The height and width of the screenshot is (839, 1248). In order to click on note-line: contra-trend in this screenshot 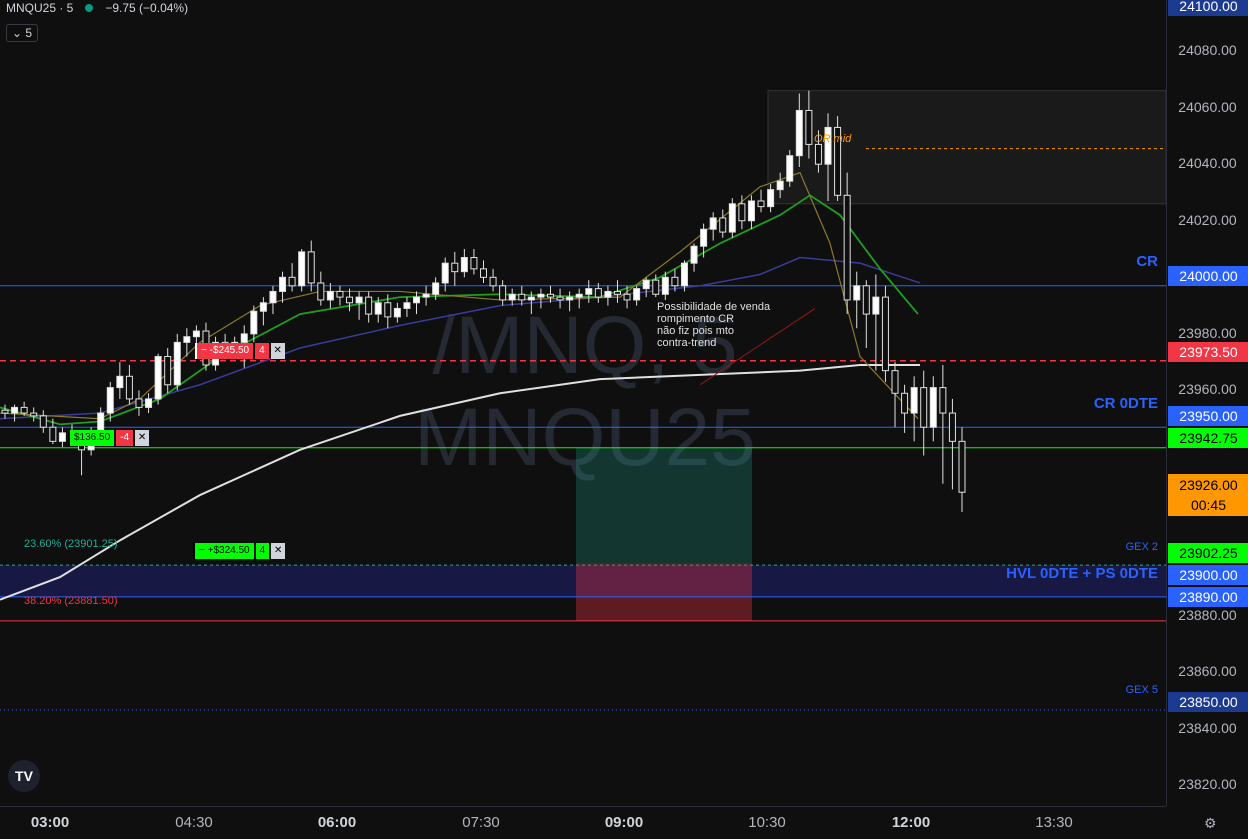, I will do `click(687, 343)`.